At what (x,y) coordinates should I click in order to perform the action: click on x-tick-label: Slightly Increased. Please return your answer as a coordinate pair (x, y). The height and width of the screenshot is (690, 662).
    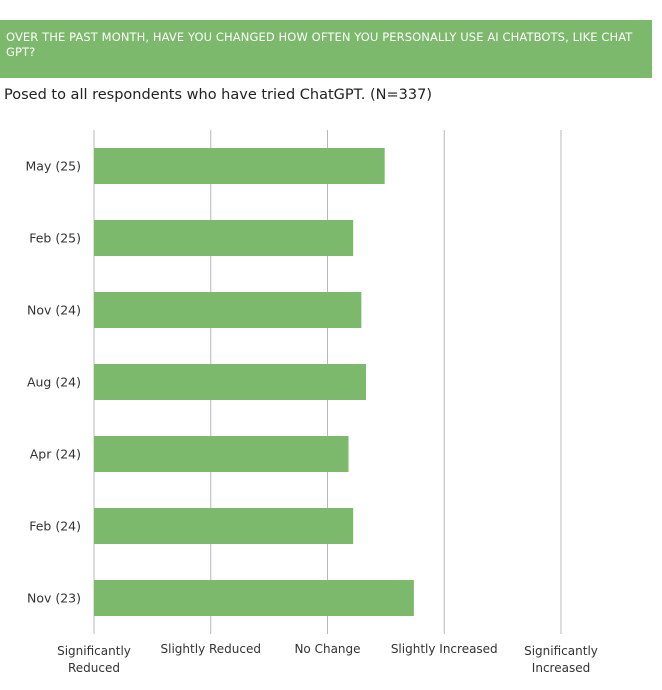
    Looking at the image, I should click on (444, 649).